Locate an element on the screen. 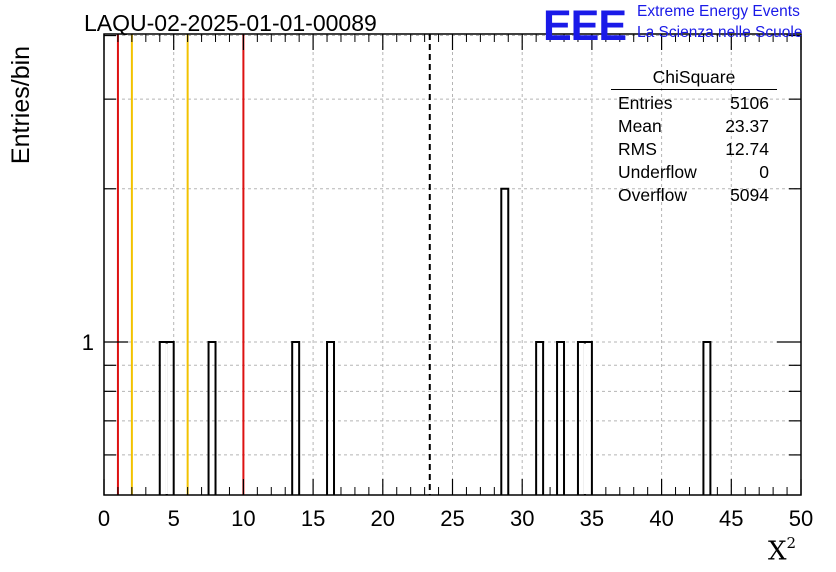 This screenshot has height=572, width=836. x-tick-label: 30 is located at coordinates (522, 518).